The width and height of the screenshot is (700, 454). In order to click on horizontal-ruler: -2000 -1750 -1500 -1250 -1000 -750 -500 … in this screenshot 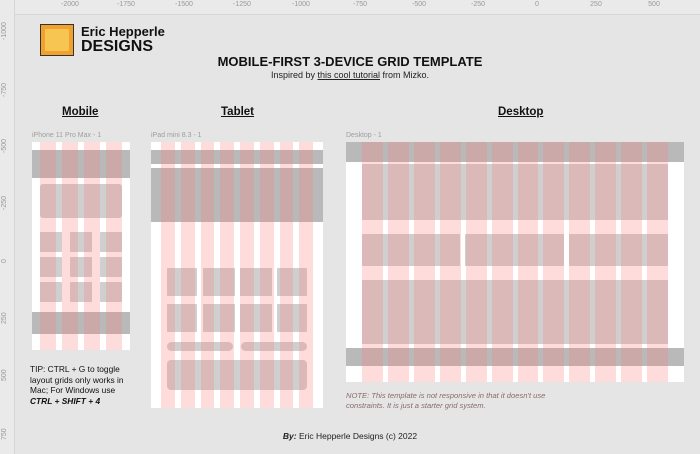, I will do `click(350, 7)`.